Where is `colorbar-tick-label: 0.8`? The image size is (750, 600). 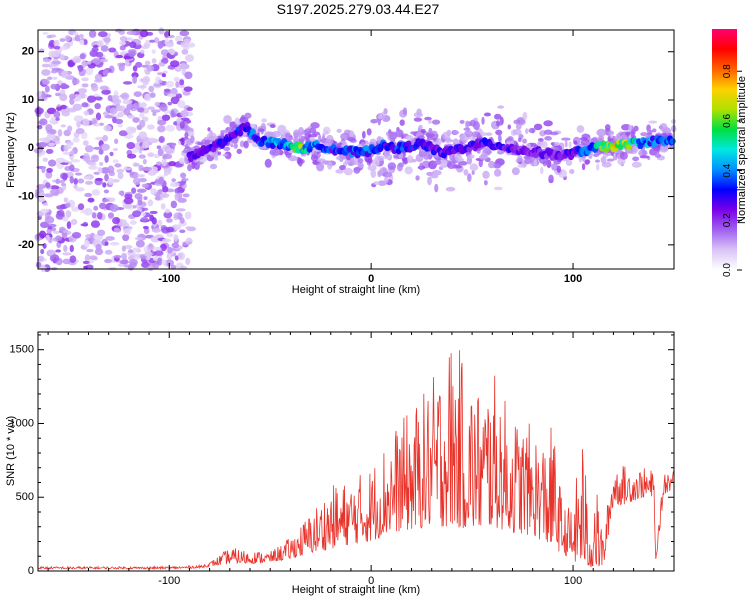 colorbar-tick-label: 0.8 is located at coordinates (727, 71).